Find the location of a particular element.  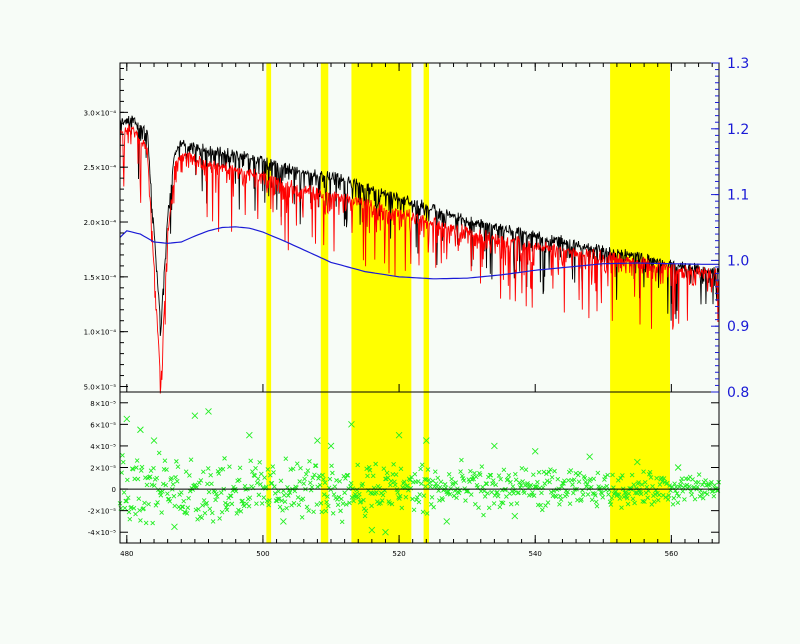

left-axis-tick-label: 5.0×10⁻⁵ is located at coordinates (100, 388).